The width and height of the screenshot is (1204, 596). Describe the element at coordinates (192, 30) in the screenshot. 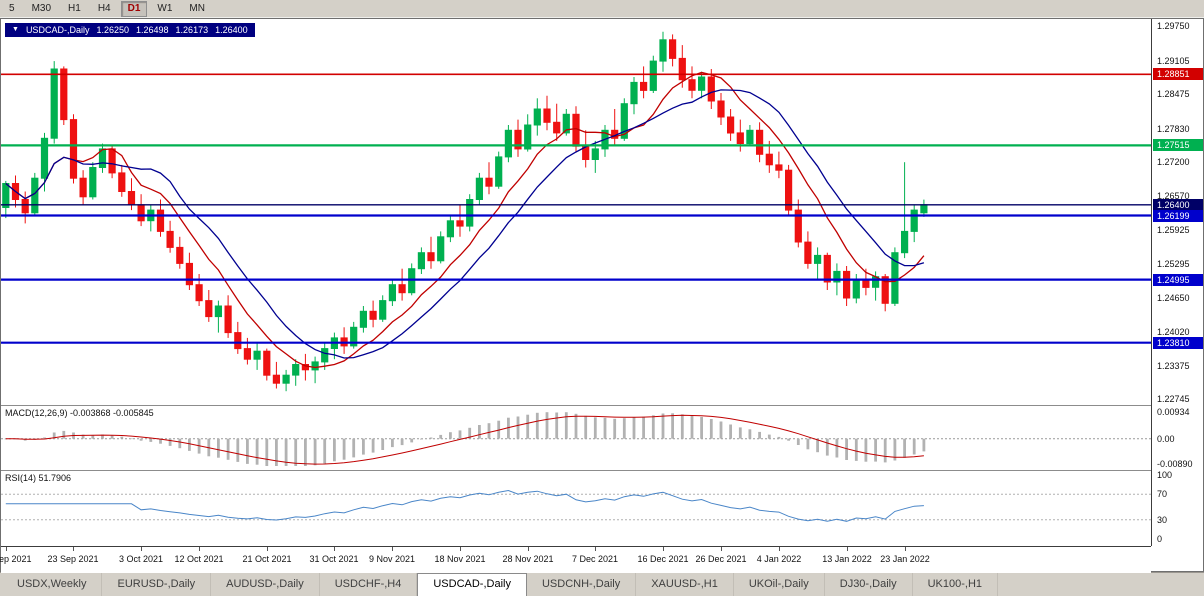

I see `ohlc-low: 1.26173` at that location.